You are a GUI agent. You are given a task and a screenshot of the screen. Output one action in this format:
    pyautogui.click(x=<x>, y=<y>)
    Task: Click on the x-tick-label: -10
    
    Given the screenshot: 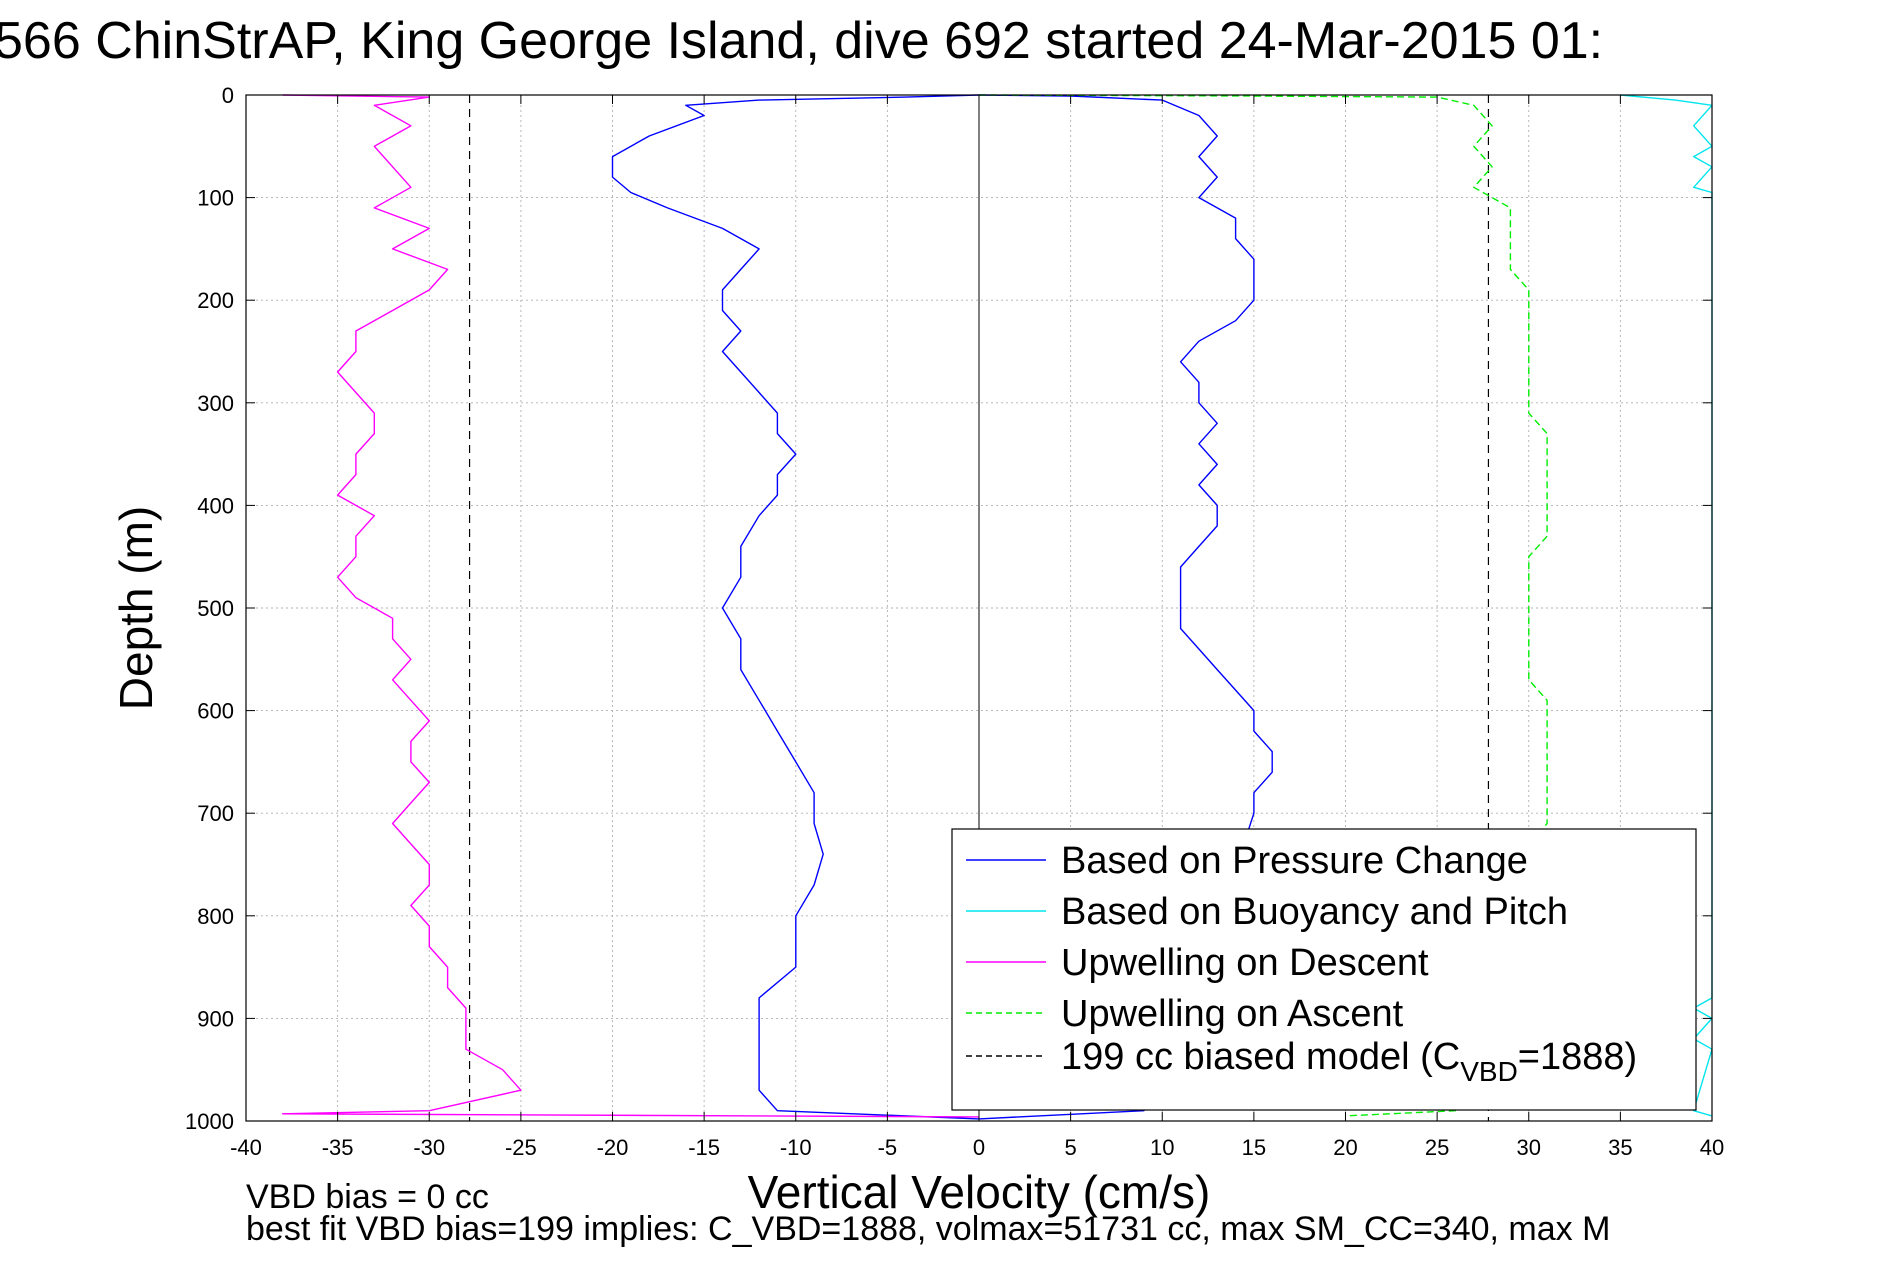 What is the action you would take?
    pyautogui.click(x=796, y=1147)
    